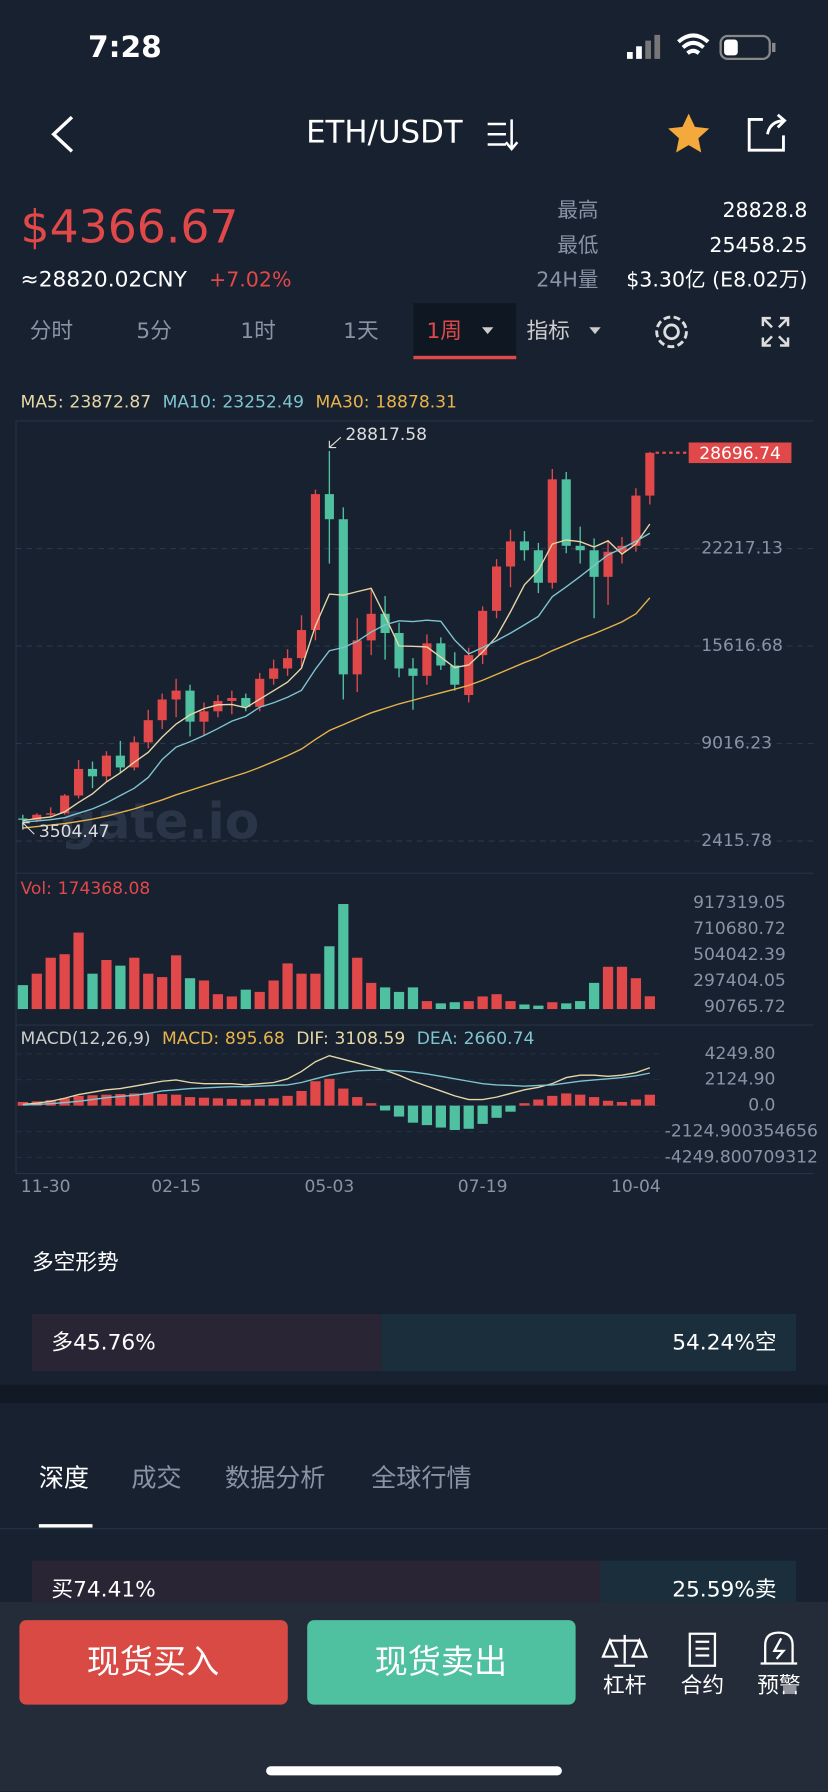 The image size is (828, 1792). Describe the element at coordinates (747, 47) in the screenshot. I see `battery-icon` at that location.